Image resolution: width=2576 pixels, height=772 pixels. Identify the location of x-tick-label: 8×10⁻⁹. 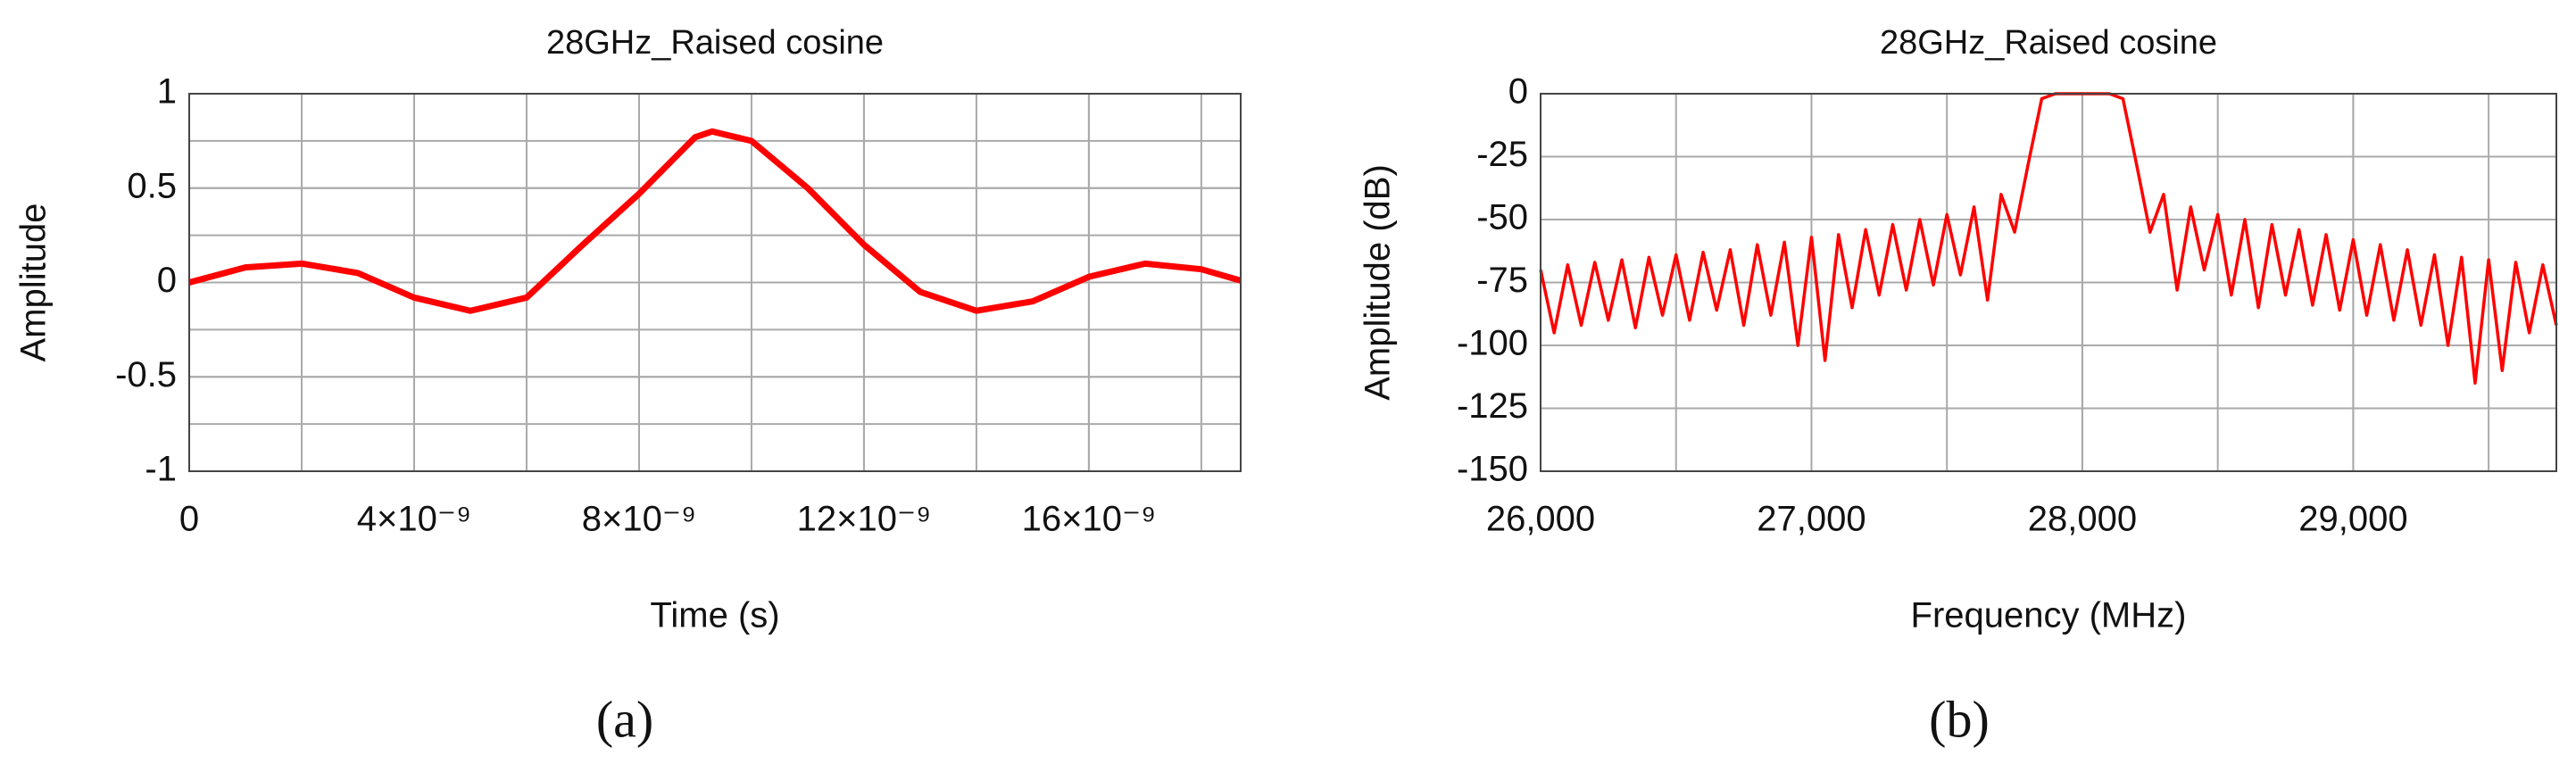
(639, 519).